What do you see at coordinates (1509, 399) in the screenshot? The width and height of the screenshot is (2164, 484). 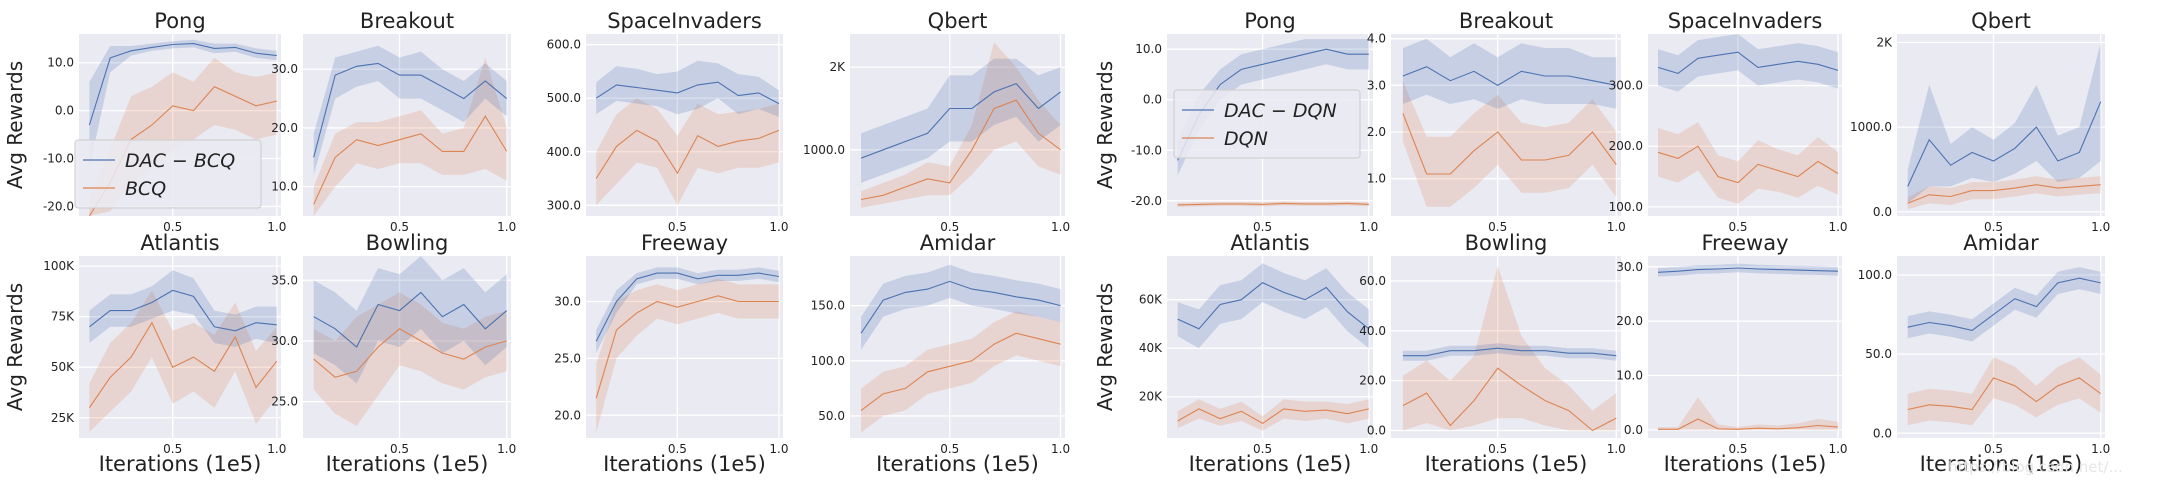 I see `panel-1-1-1-line-dqn` at bounding box center [1509, 399].